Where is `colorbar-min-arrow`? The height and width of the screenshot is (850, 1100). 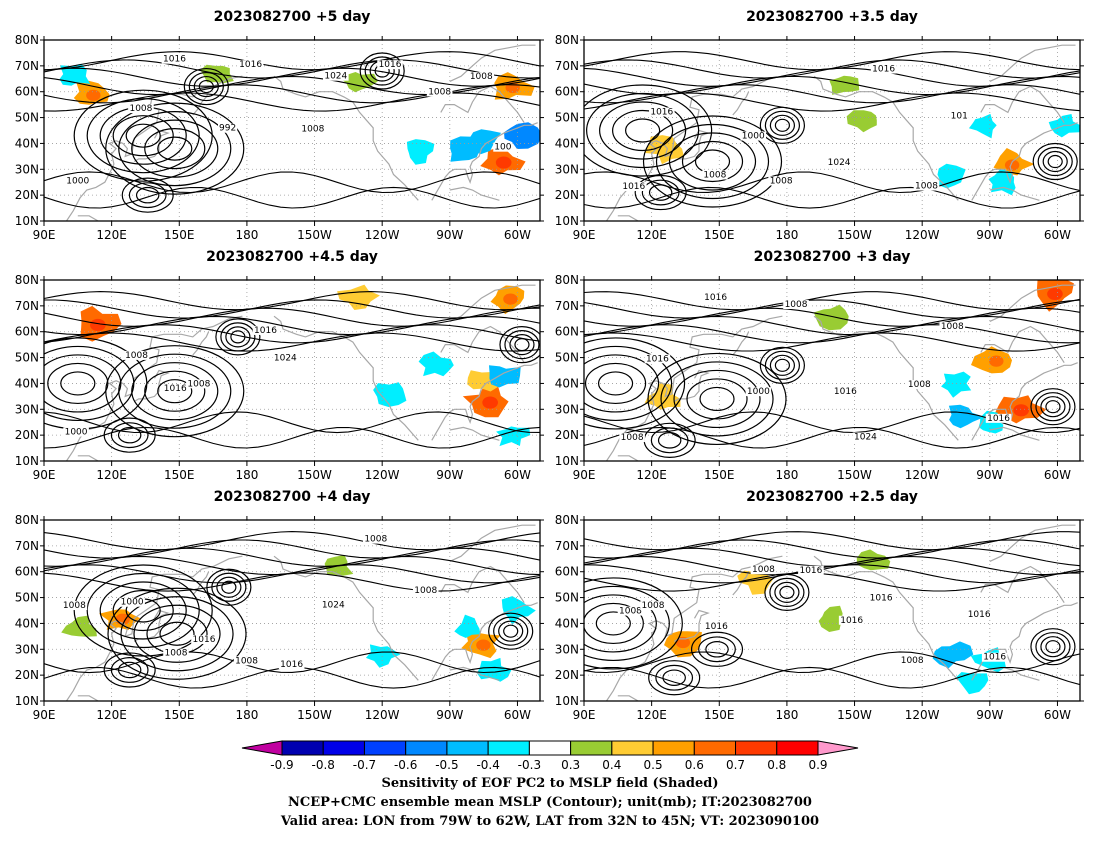
colorbar-min-arrow is located at coordinates (262, 748).